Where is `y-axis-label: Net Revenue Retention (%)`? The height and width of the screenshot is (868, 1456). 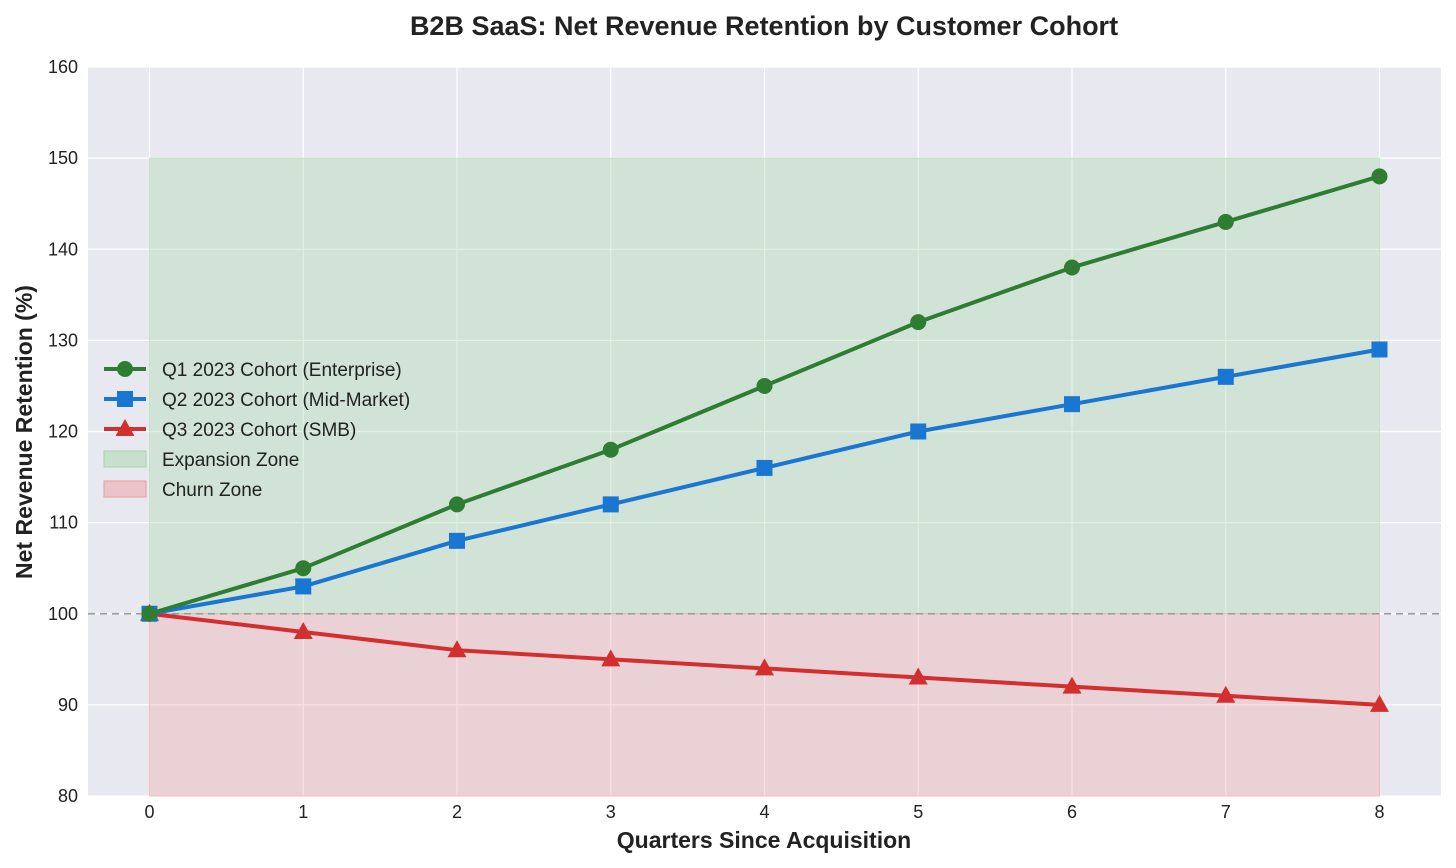
y-axis-label: Net Revenue Retention (%) is located at coordinates (24, 432).